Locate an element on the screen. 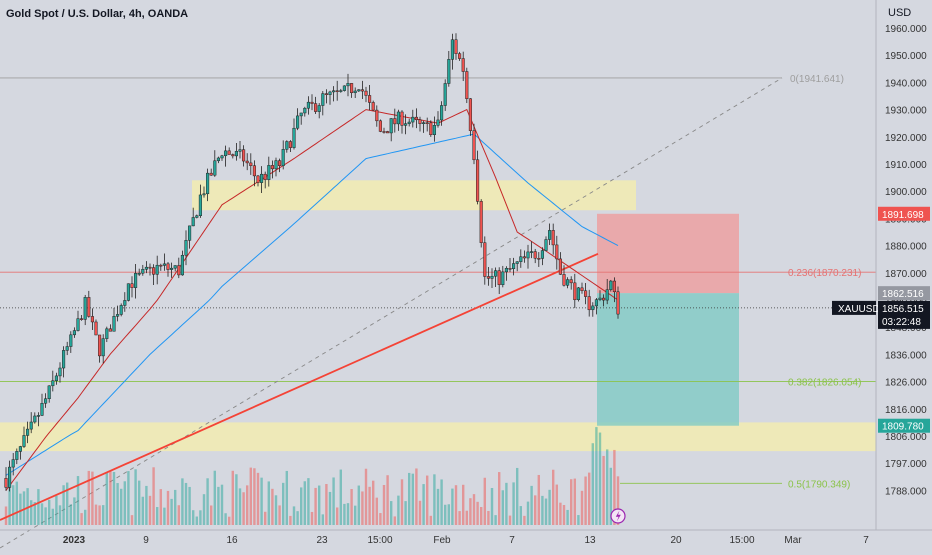 This screenshot has width=932, height=555. time-tick: 7 is located at coordinates (512, 540).